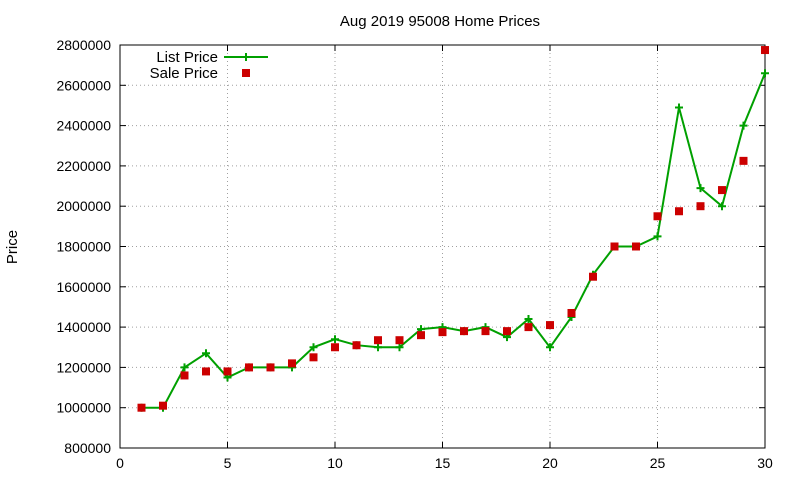 Image resolution: width=800 pixels, height=480 pixels. What do you see at coordinates (228, 463) in the screenshot?
I see `x-tick-label: 5` at bounding box center [228, 463].